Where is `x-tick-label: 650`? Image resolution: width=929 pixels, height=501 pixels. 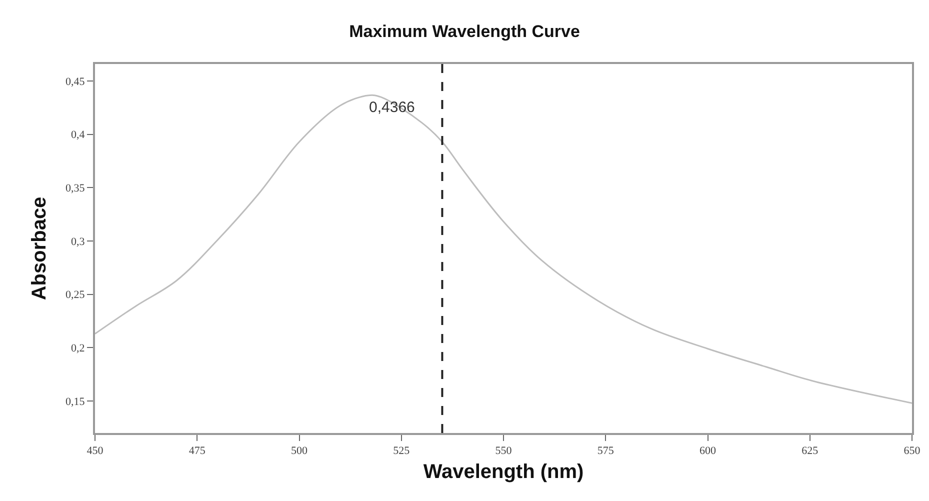 x-tick-label: 650 is located at coordinates (912, 451).